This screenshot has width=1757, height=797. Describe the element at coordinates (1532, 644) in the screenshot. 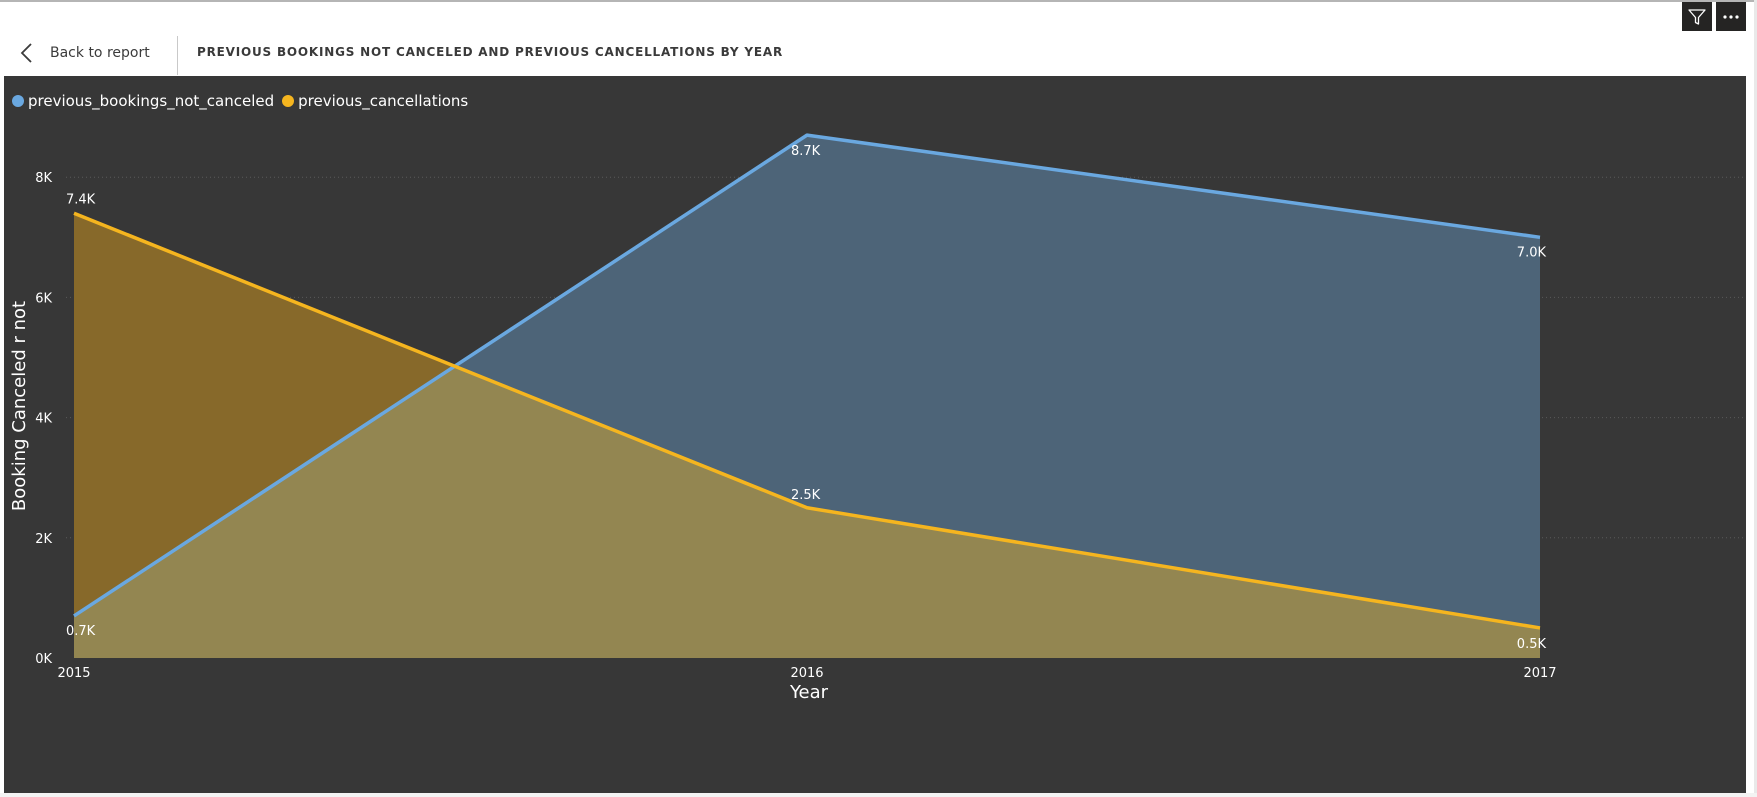

I see `data-label-cancellations-2017: 0.5K` at that location.